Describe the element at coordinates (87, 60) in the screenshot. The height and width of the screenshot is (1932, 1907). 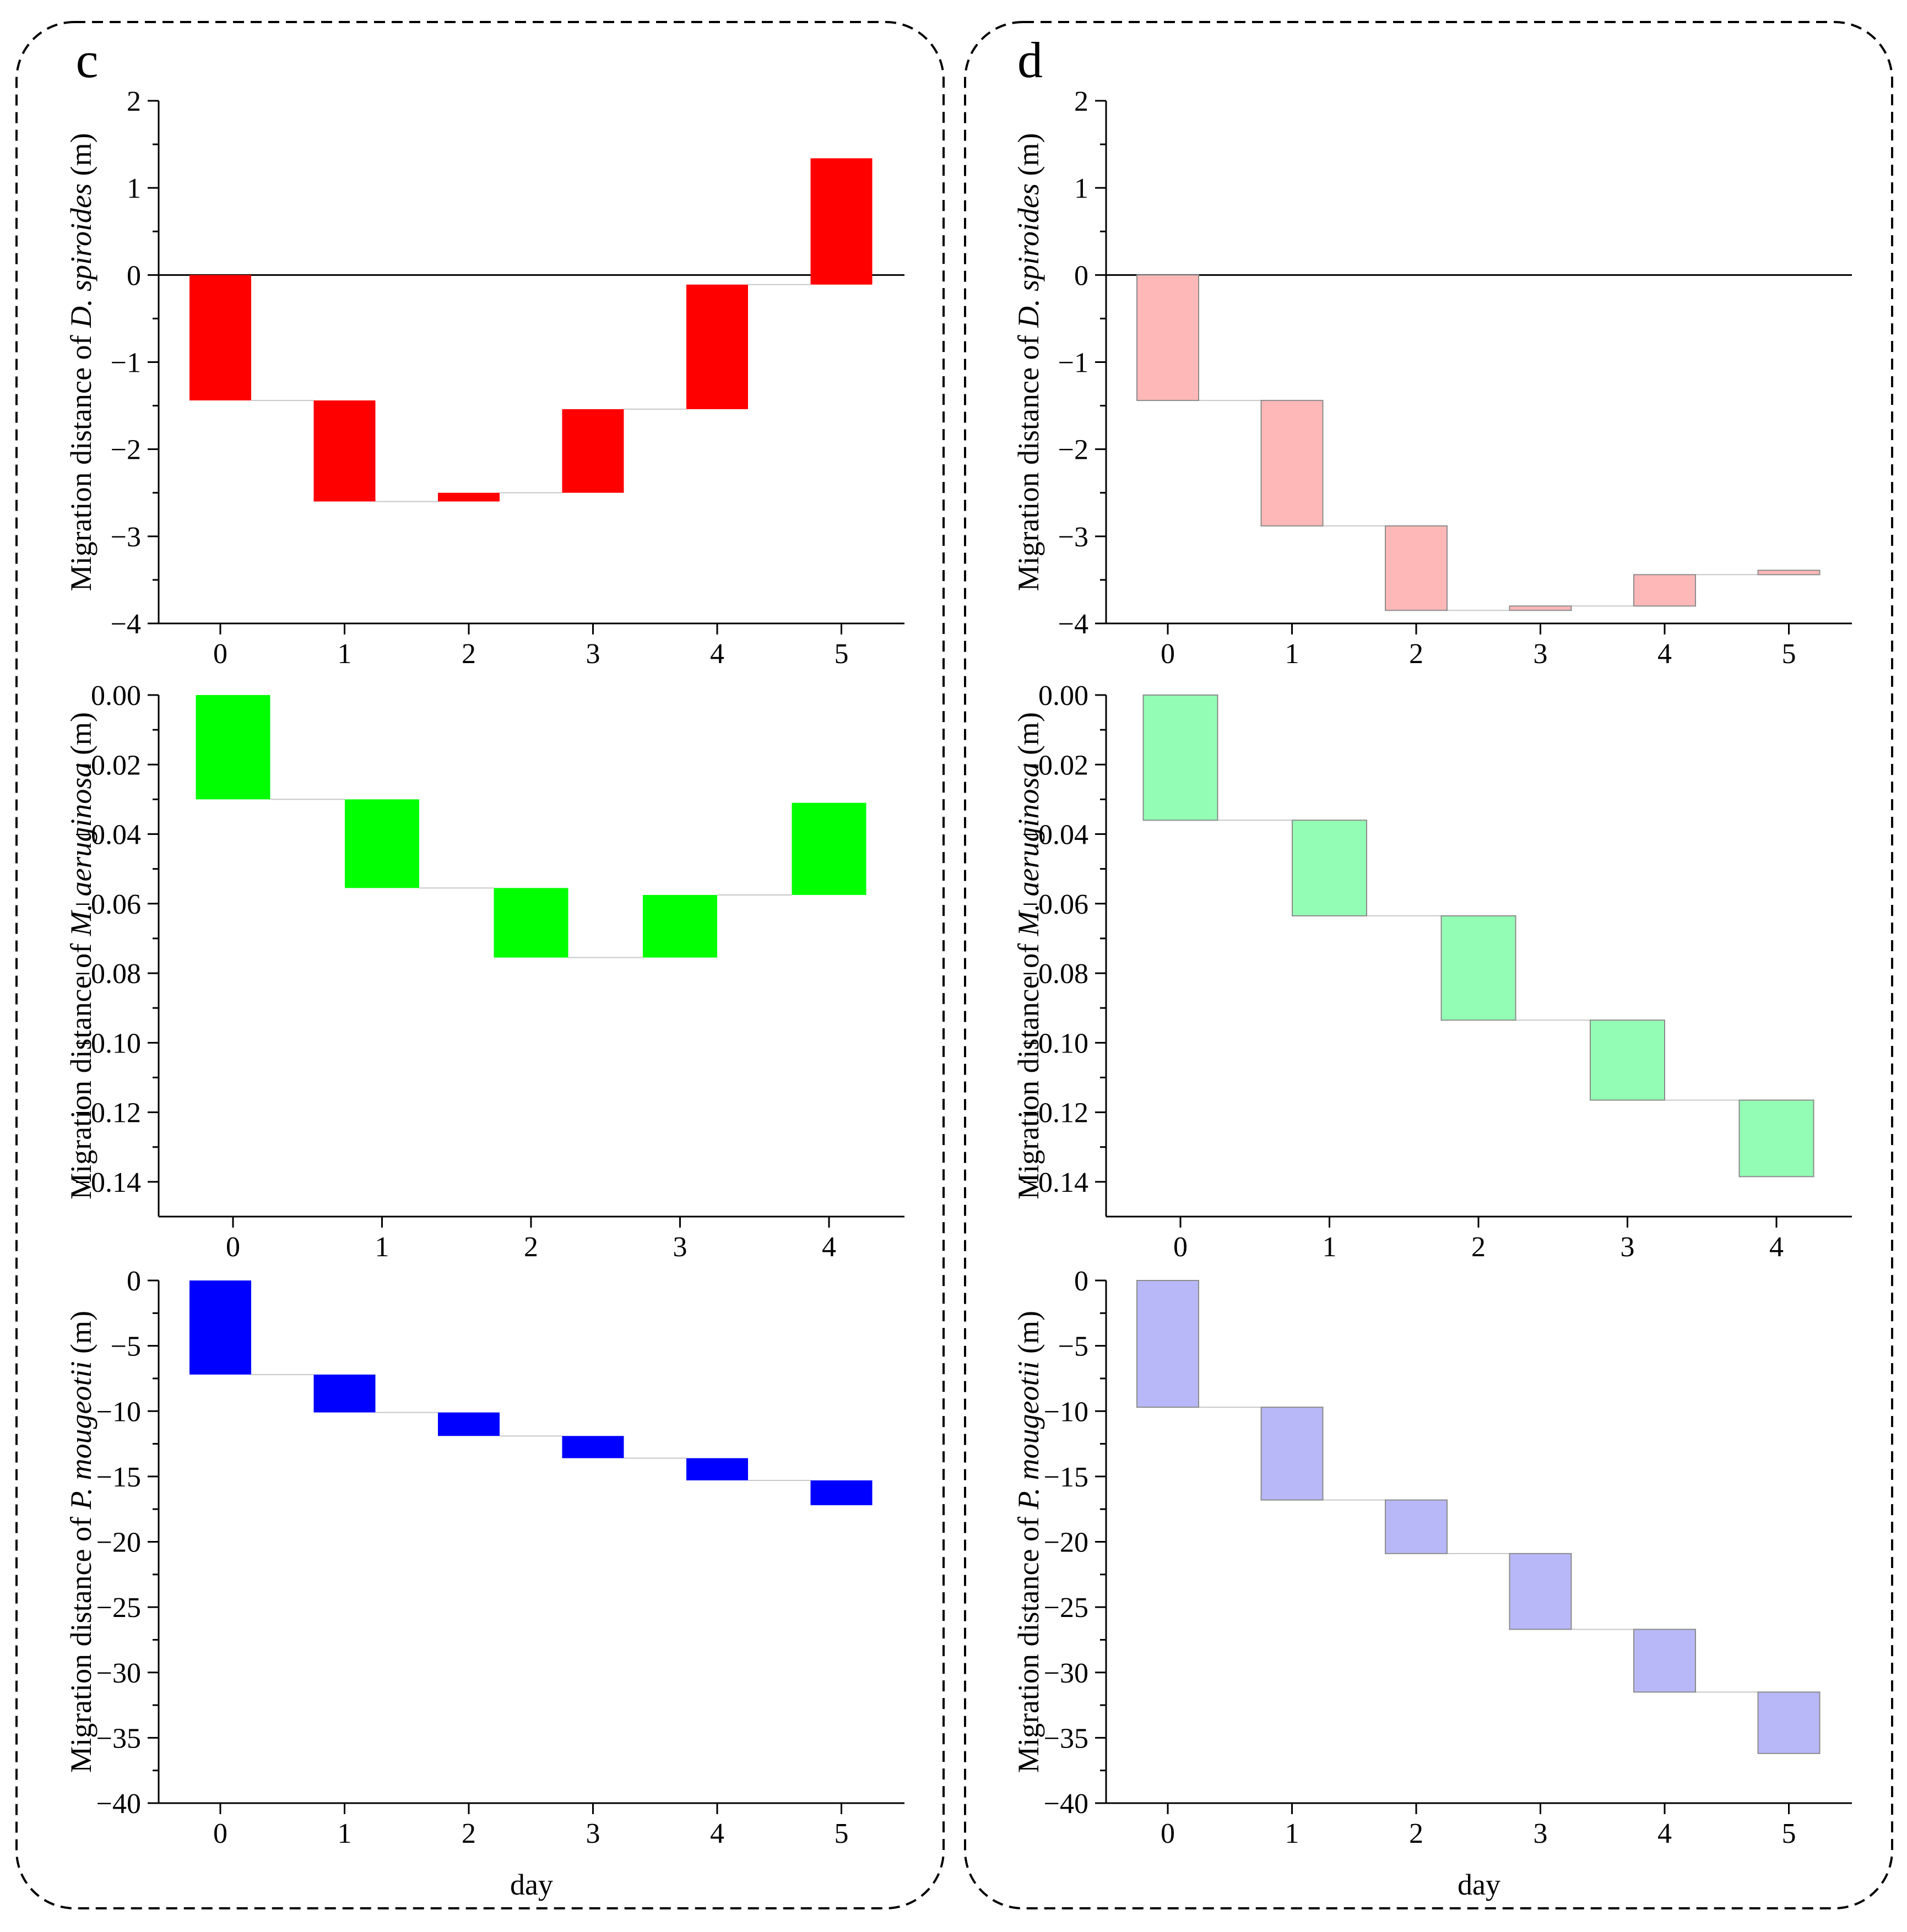
I see `panel-label-c: c` at that location.